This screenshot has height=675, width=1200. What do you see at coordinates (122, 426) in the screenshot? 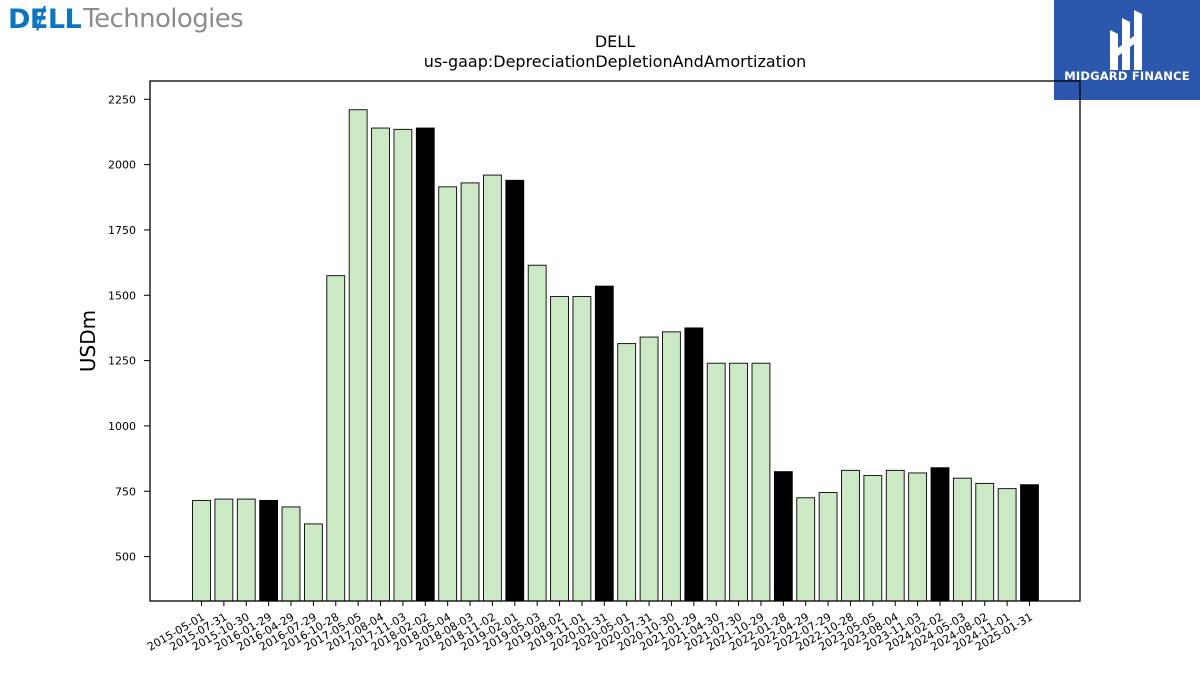
I see `y-tick-label: 1000` at bounding box center [122, 426].